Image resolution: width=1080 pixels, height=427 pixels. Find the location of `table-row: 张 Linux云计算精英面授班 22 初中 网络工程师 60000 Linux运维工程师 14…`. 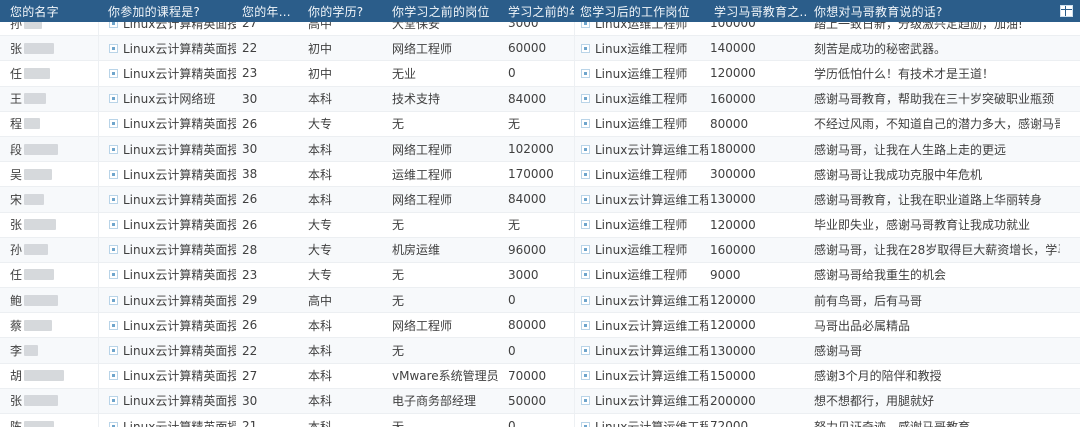

table-row: 张 Linux云计算精英面授班 22 初中 网络工程师 60000 Linux运维工程师 14… is located at coordinates (540, 49).